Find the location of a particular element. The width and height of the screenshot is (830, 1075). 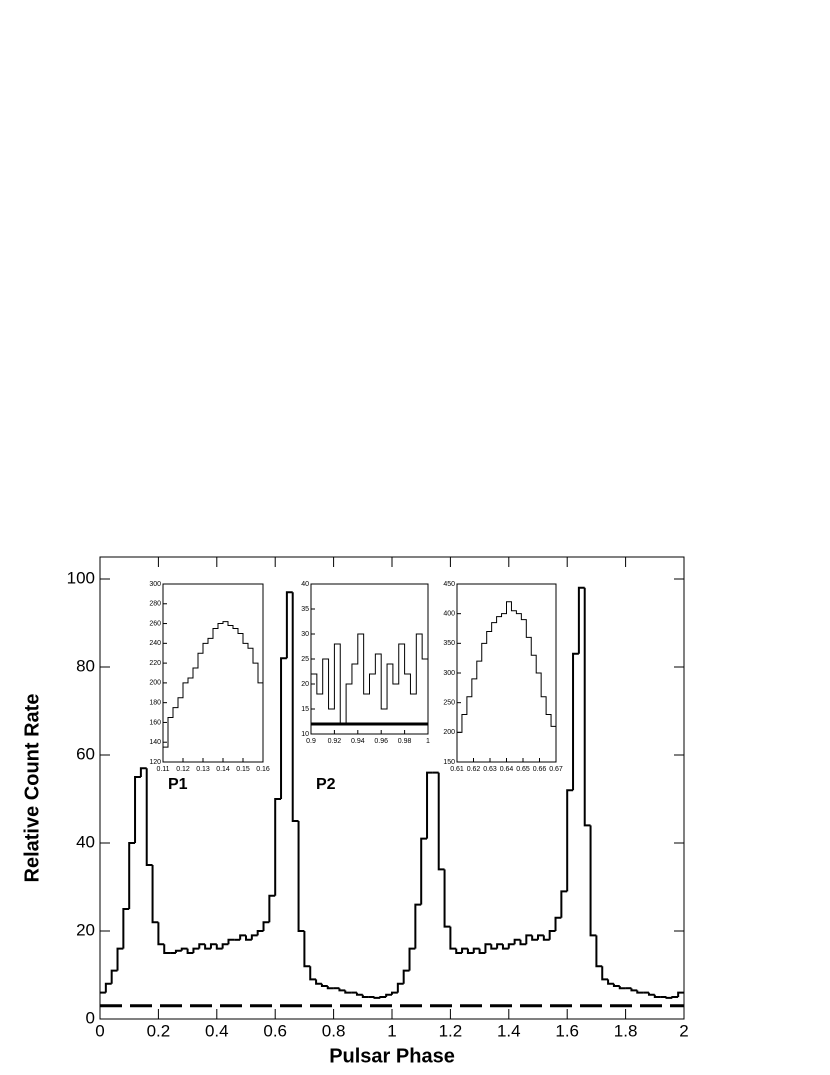

x-tick-label: 0.98 is located at coordinates (405, 741).